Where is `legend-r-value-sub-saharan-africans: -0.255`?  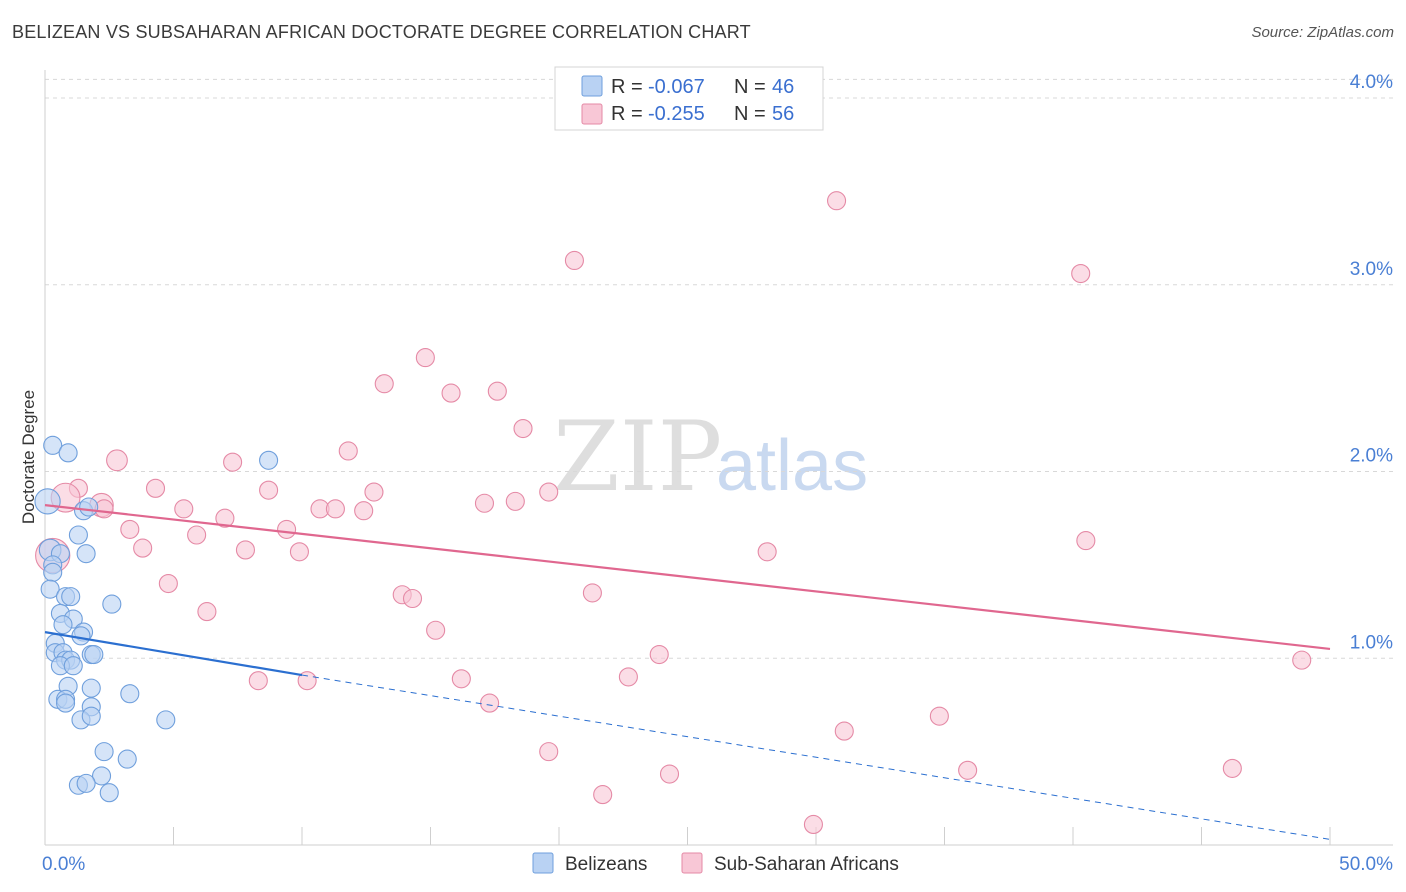
legend-r-value-sub-saharan-africans: -0.255 is located at coordinates (676, 114).